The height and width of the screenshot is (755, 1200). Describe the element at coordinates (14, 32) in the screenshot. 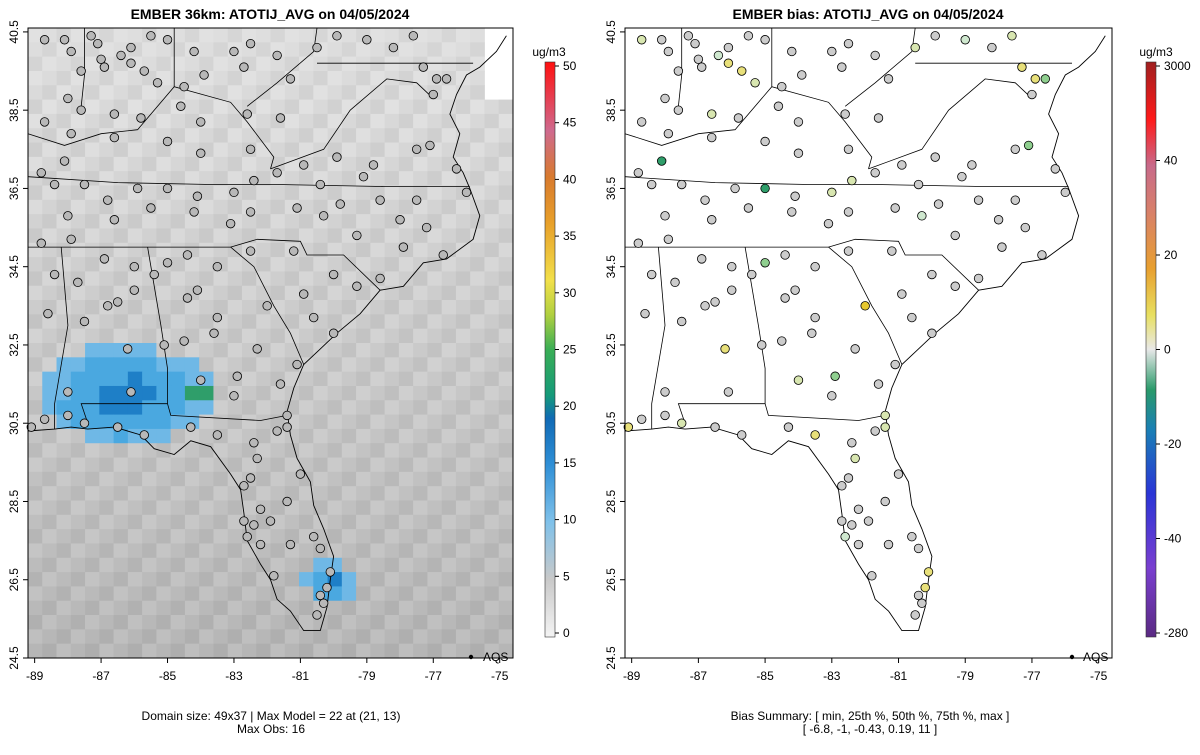

I see `lat-tick-label: 40.5` at that location.